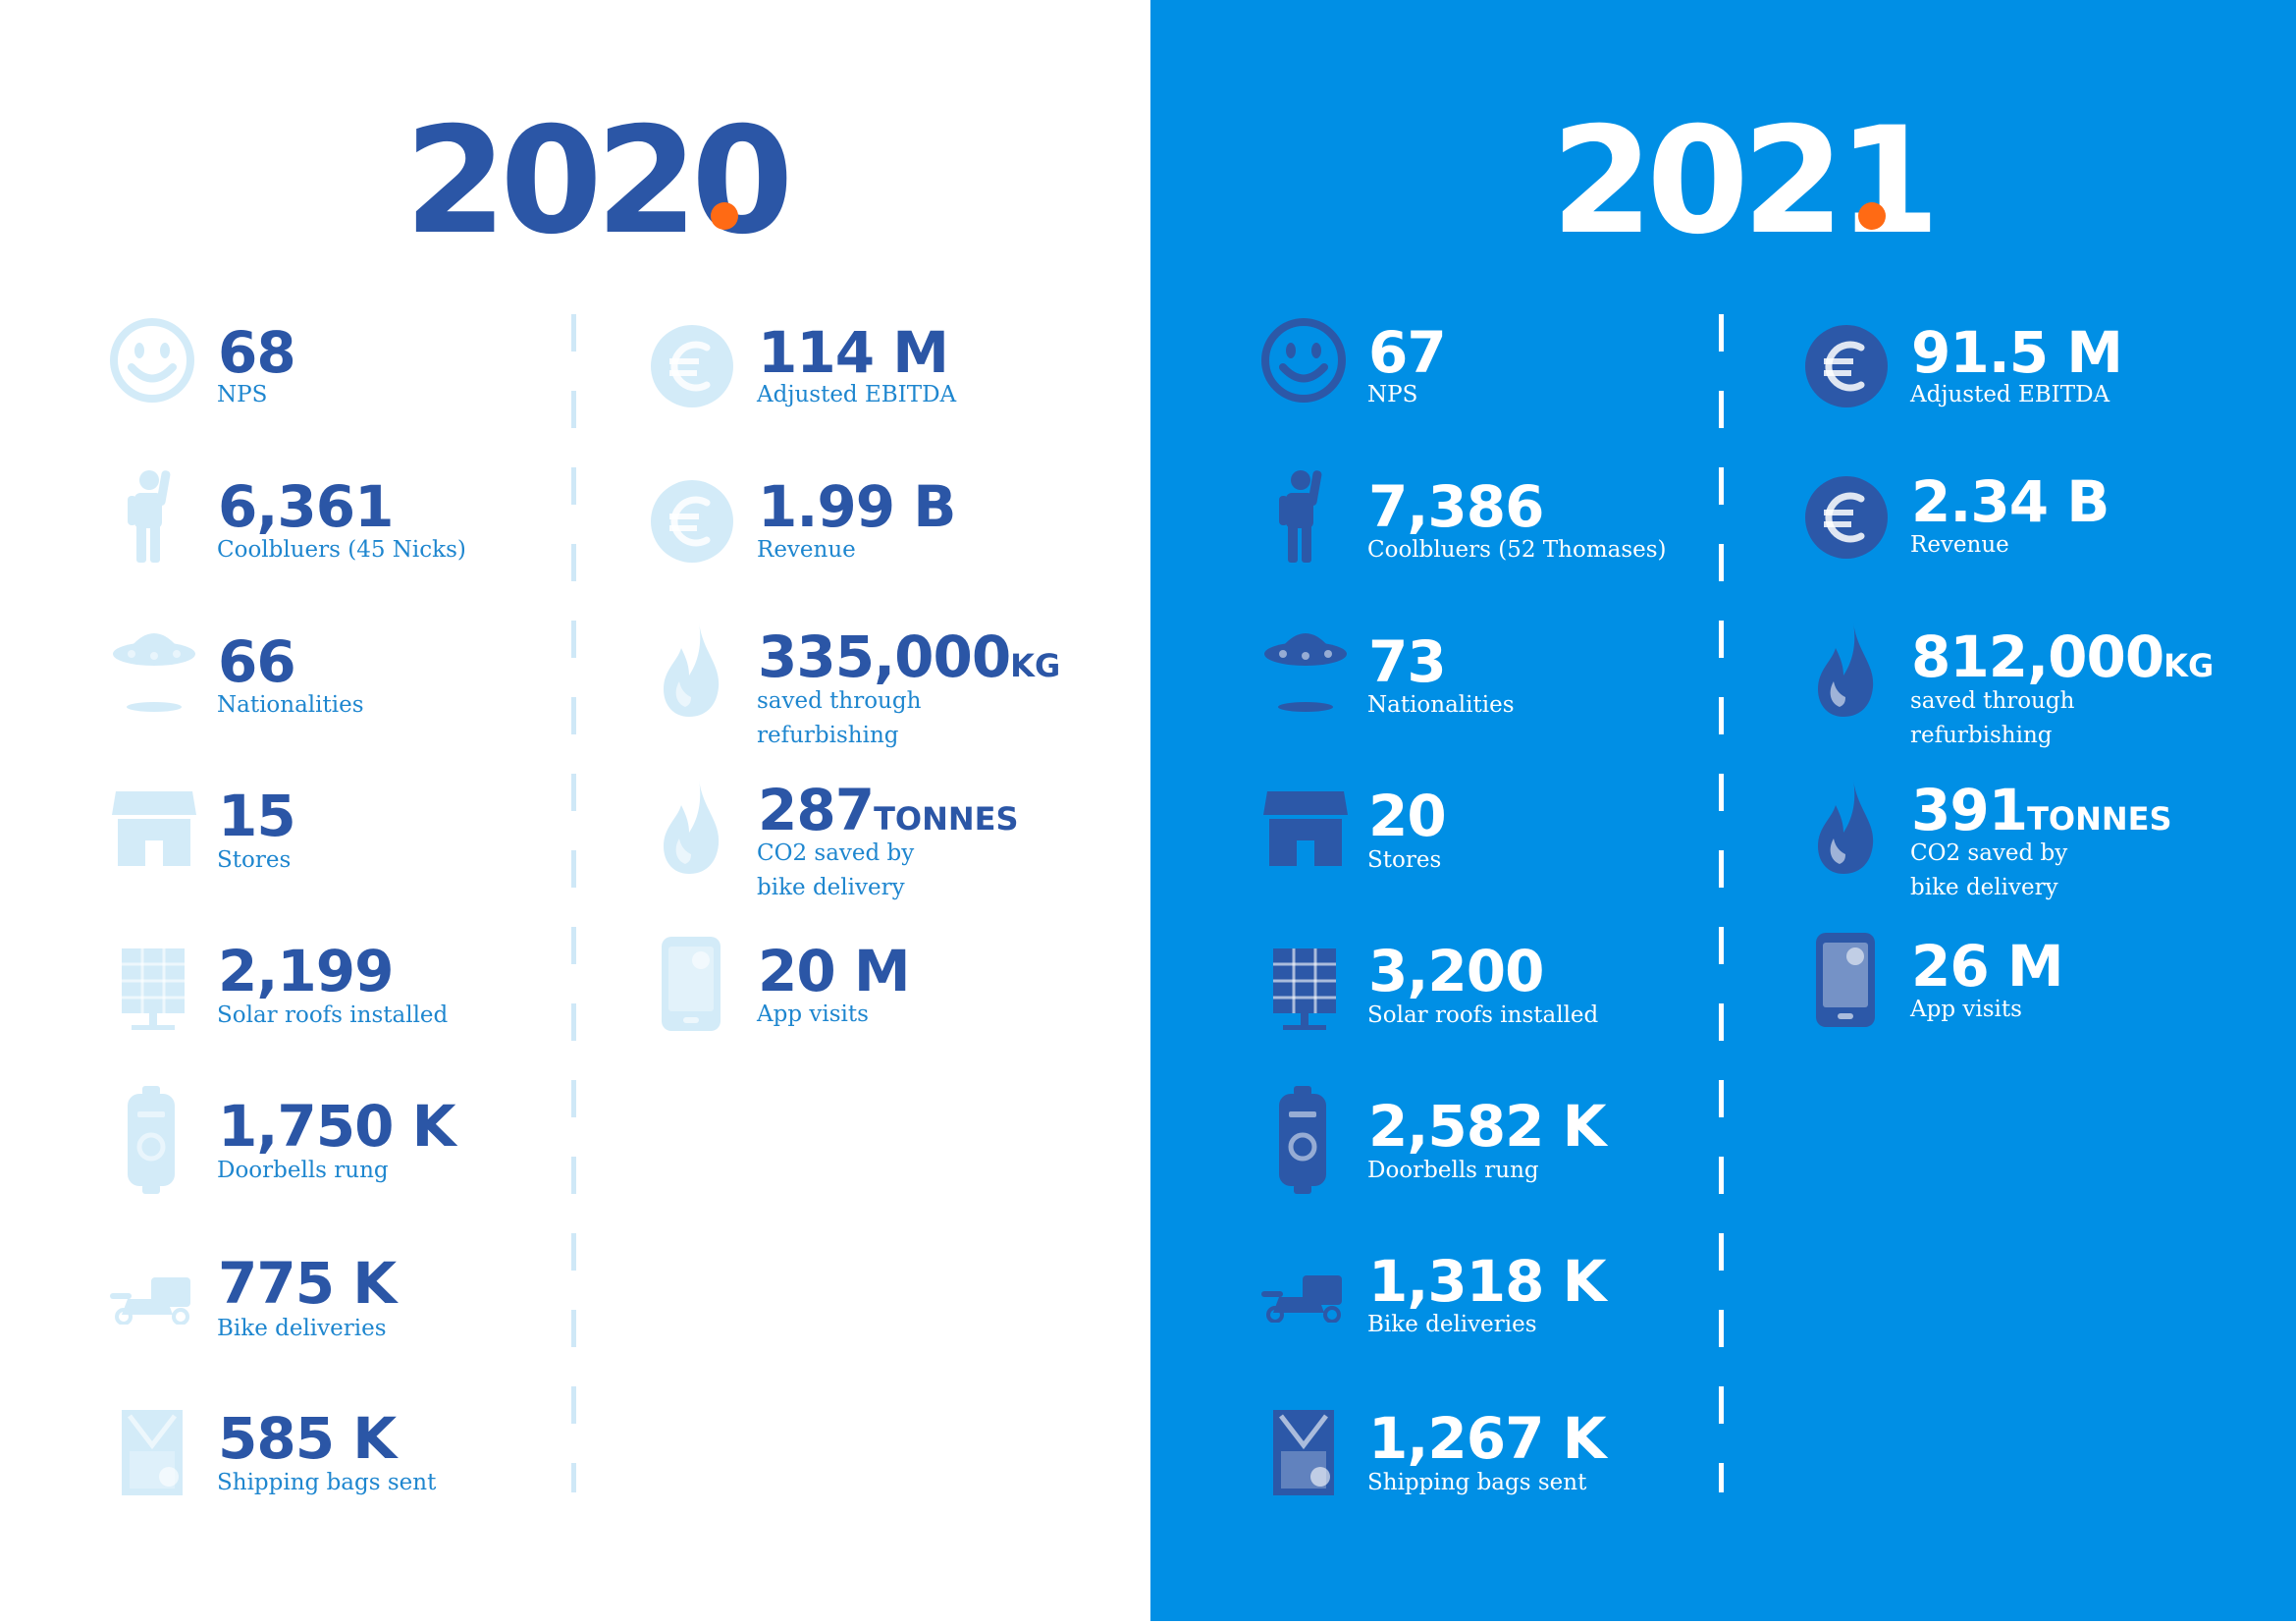 This screenshot has width=2296, height=1624. What do you see at coordinates (2017, 352) in the screenshot?
I see `stat-number: 91.5 M` at bounding box center [2017, 352].